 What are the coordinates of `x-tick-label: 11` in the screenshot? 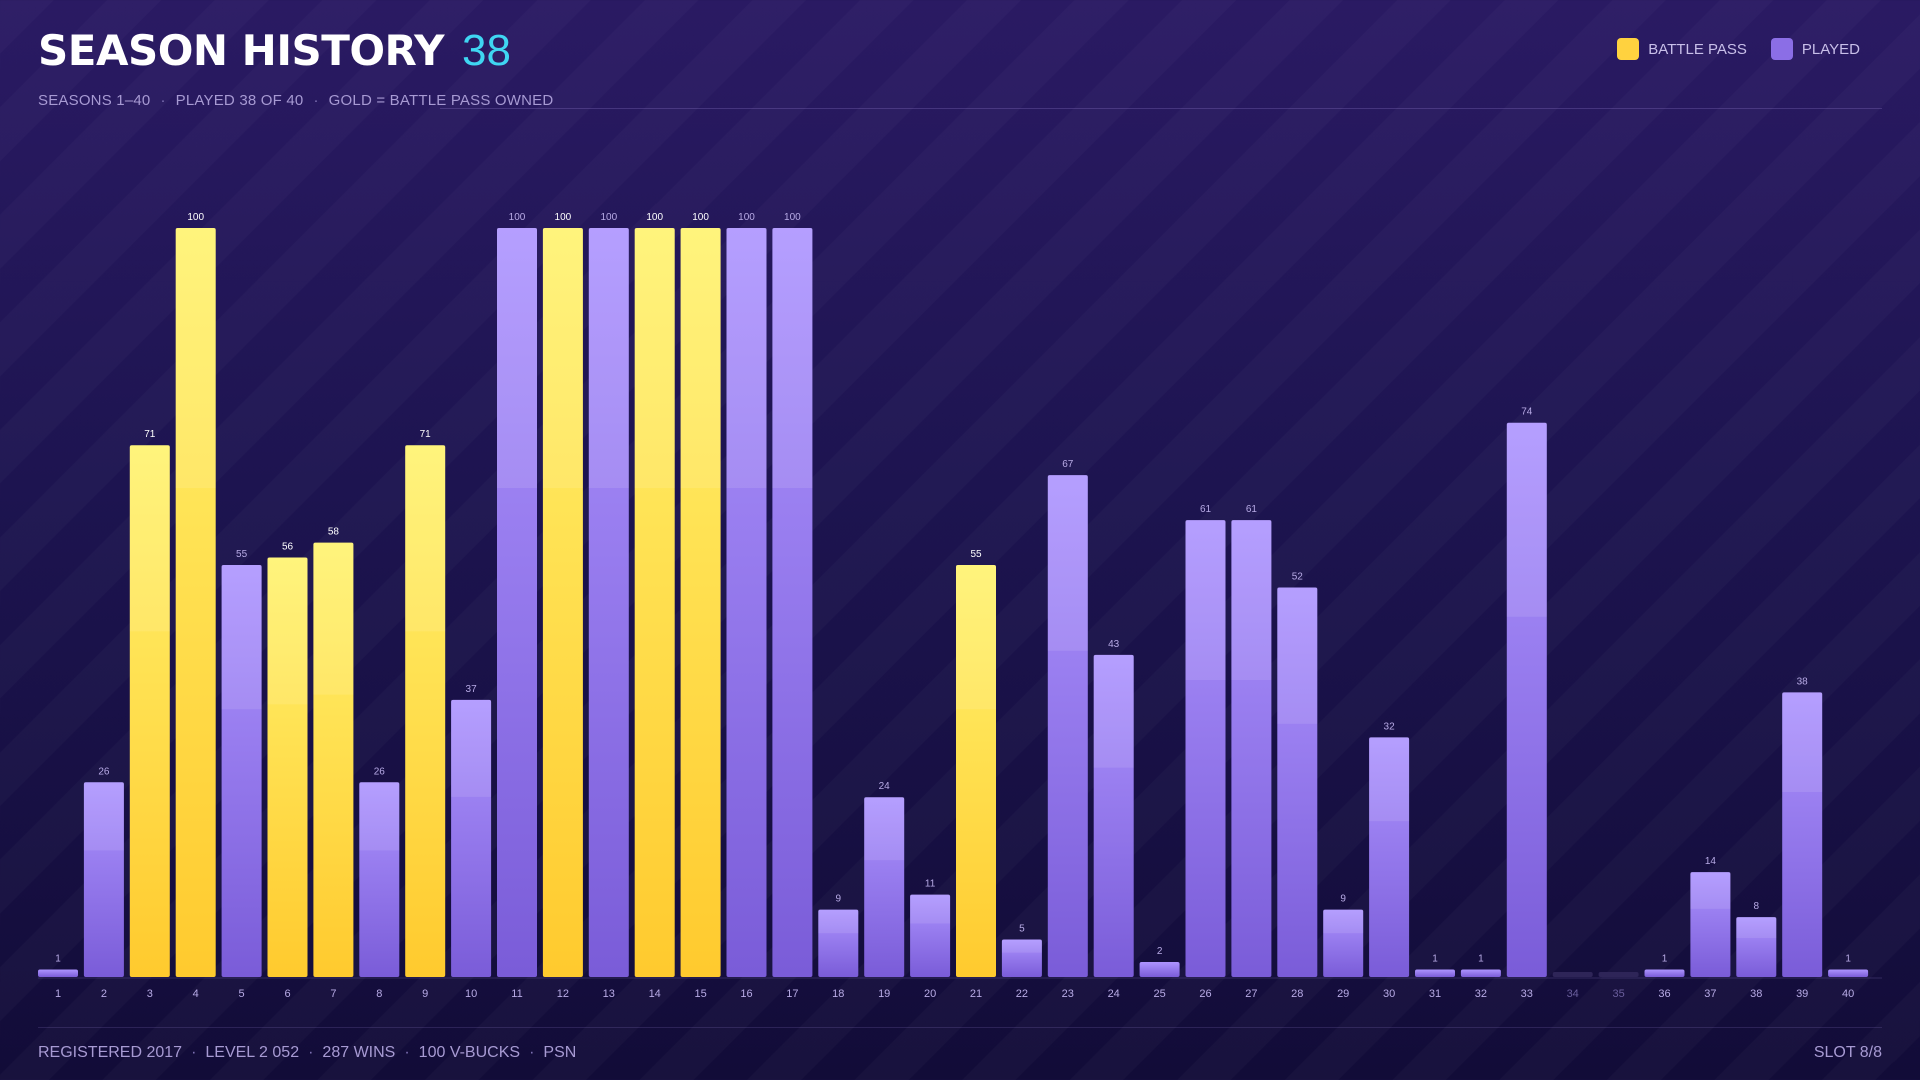 It's located at (516, 994).